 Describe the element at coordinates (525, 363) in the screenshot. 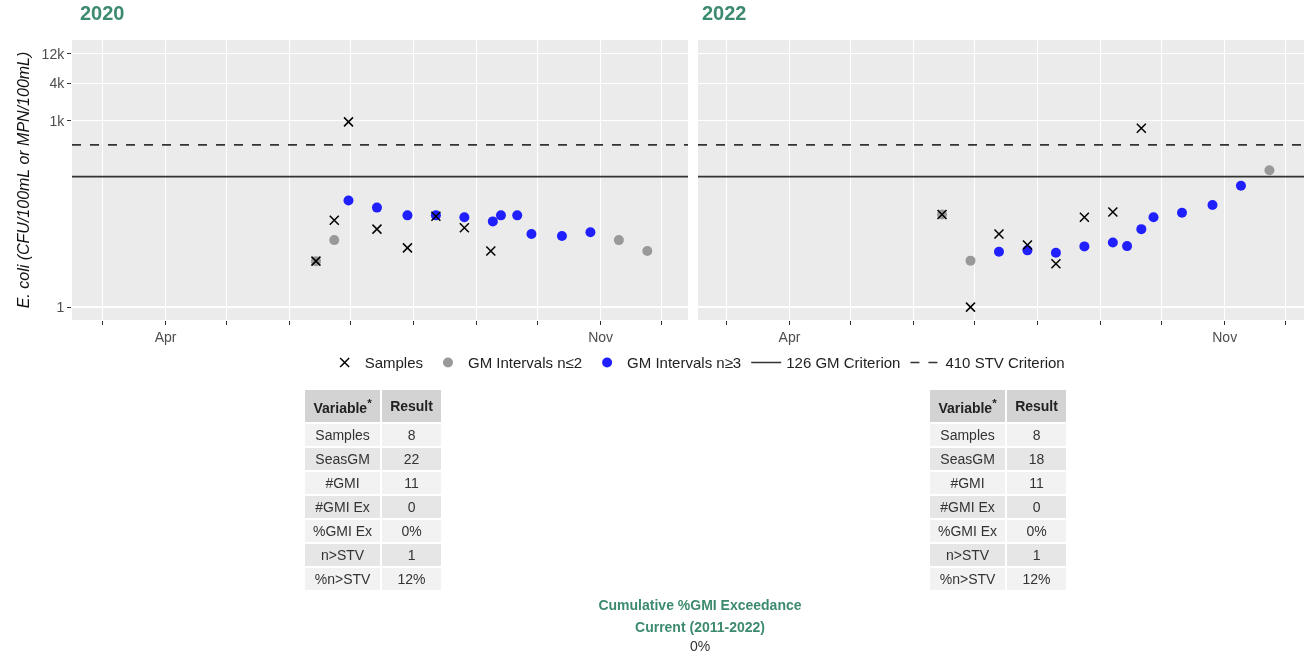

I see `legend-label: GM Intervals n≤2` at that location.